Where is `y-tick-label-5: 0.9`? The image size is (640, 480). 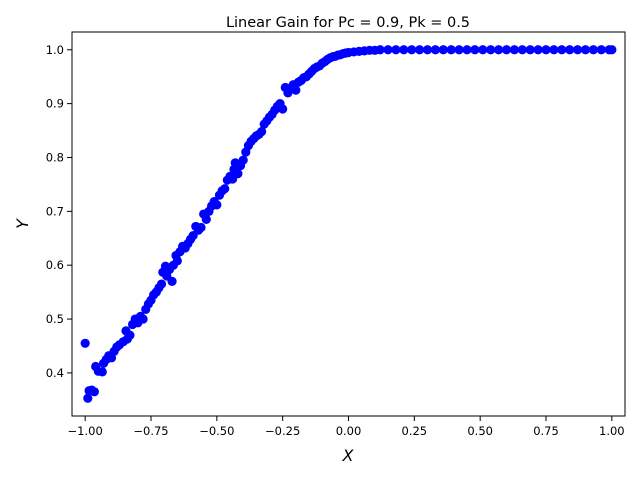 y-tick-label-5: 0.9 is located at coordinates (55, 104).